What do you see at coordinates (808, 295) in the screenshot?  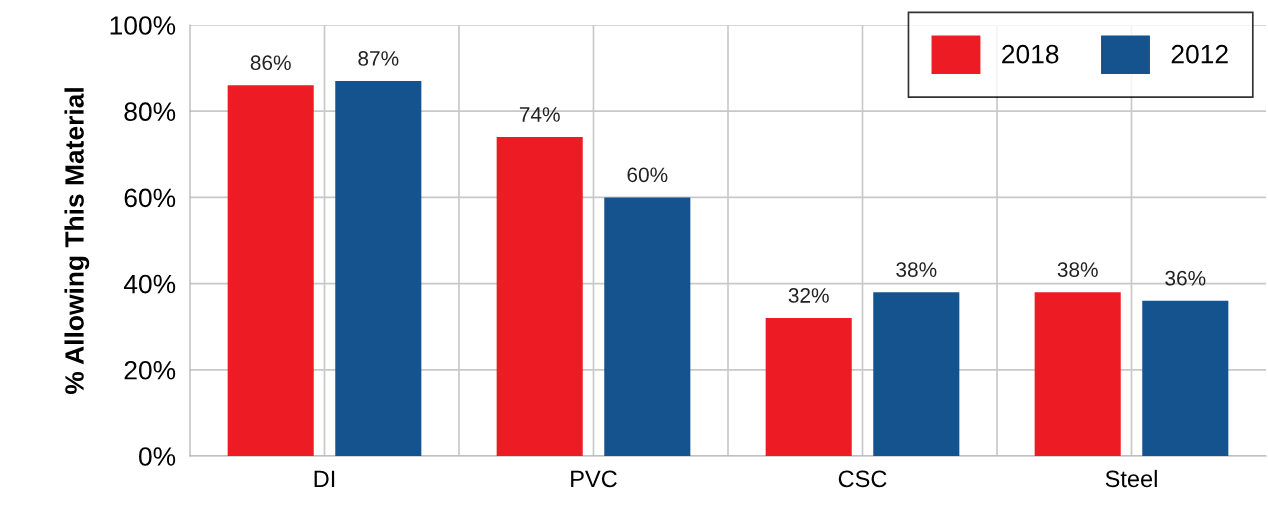 I see `data-label: 32%` at bounding box center [808, 295].